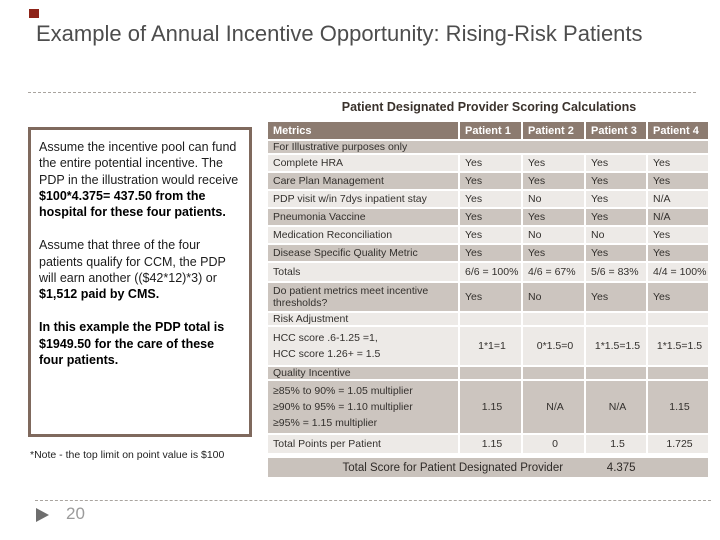 The image size is (720, 540). I want to click on note-row: For Illustrative purposes only, so click(489, 148).